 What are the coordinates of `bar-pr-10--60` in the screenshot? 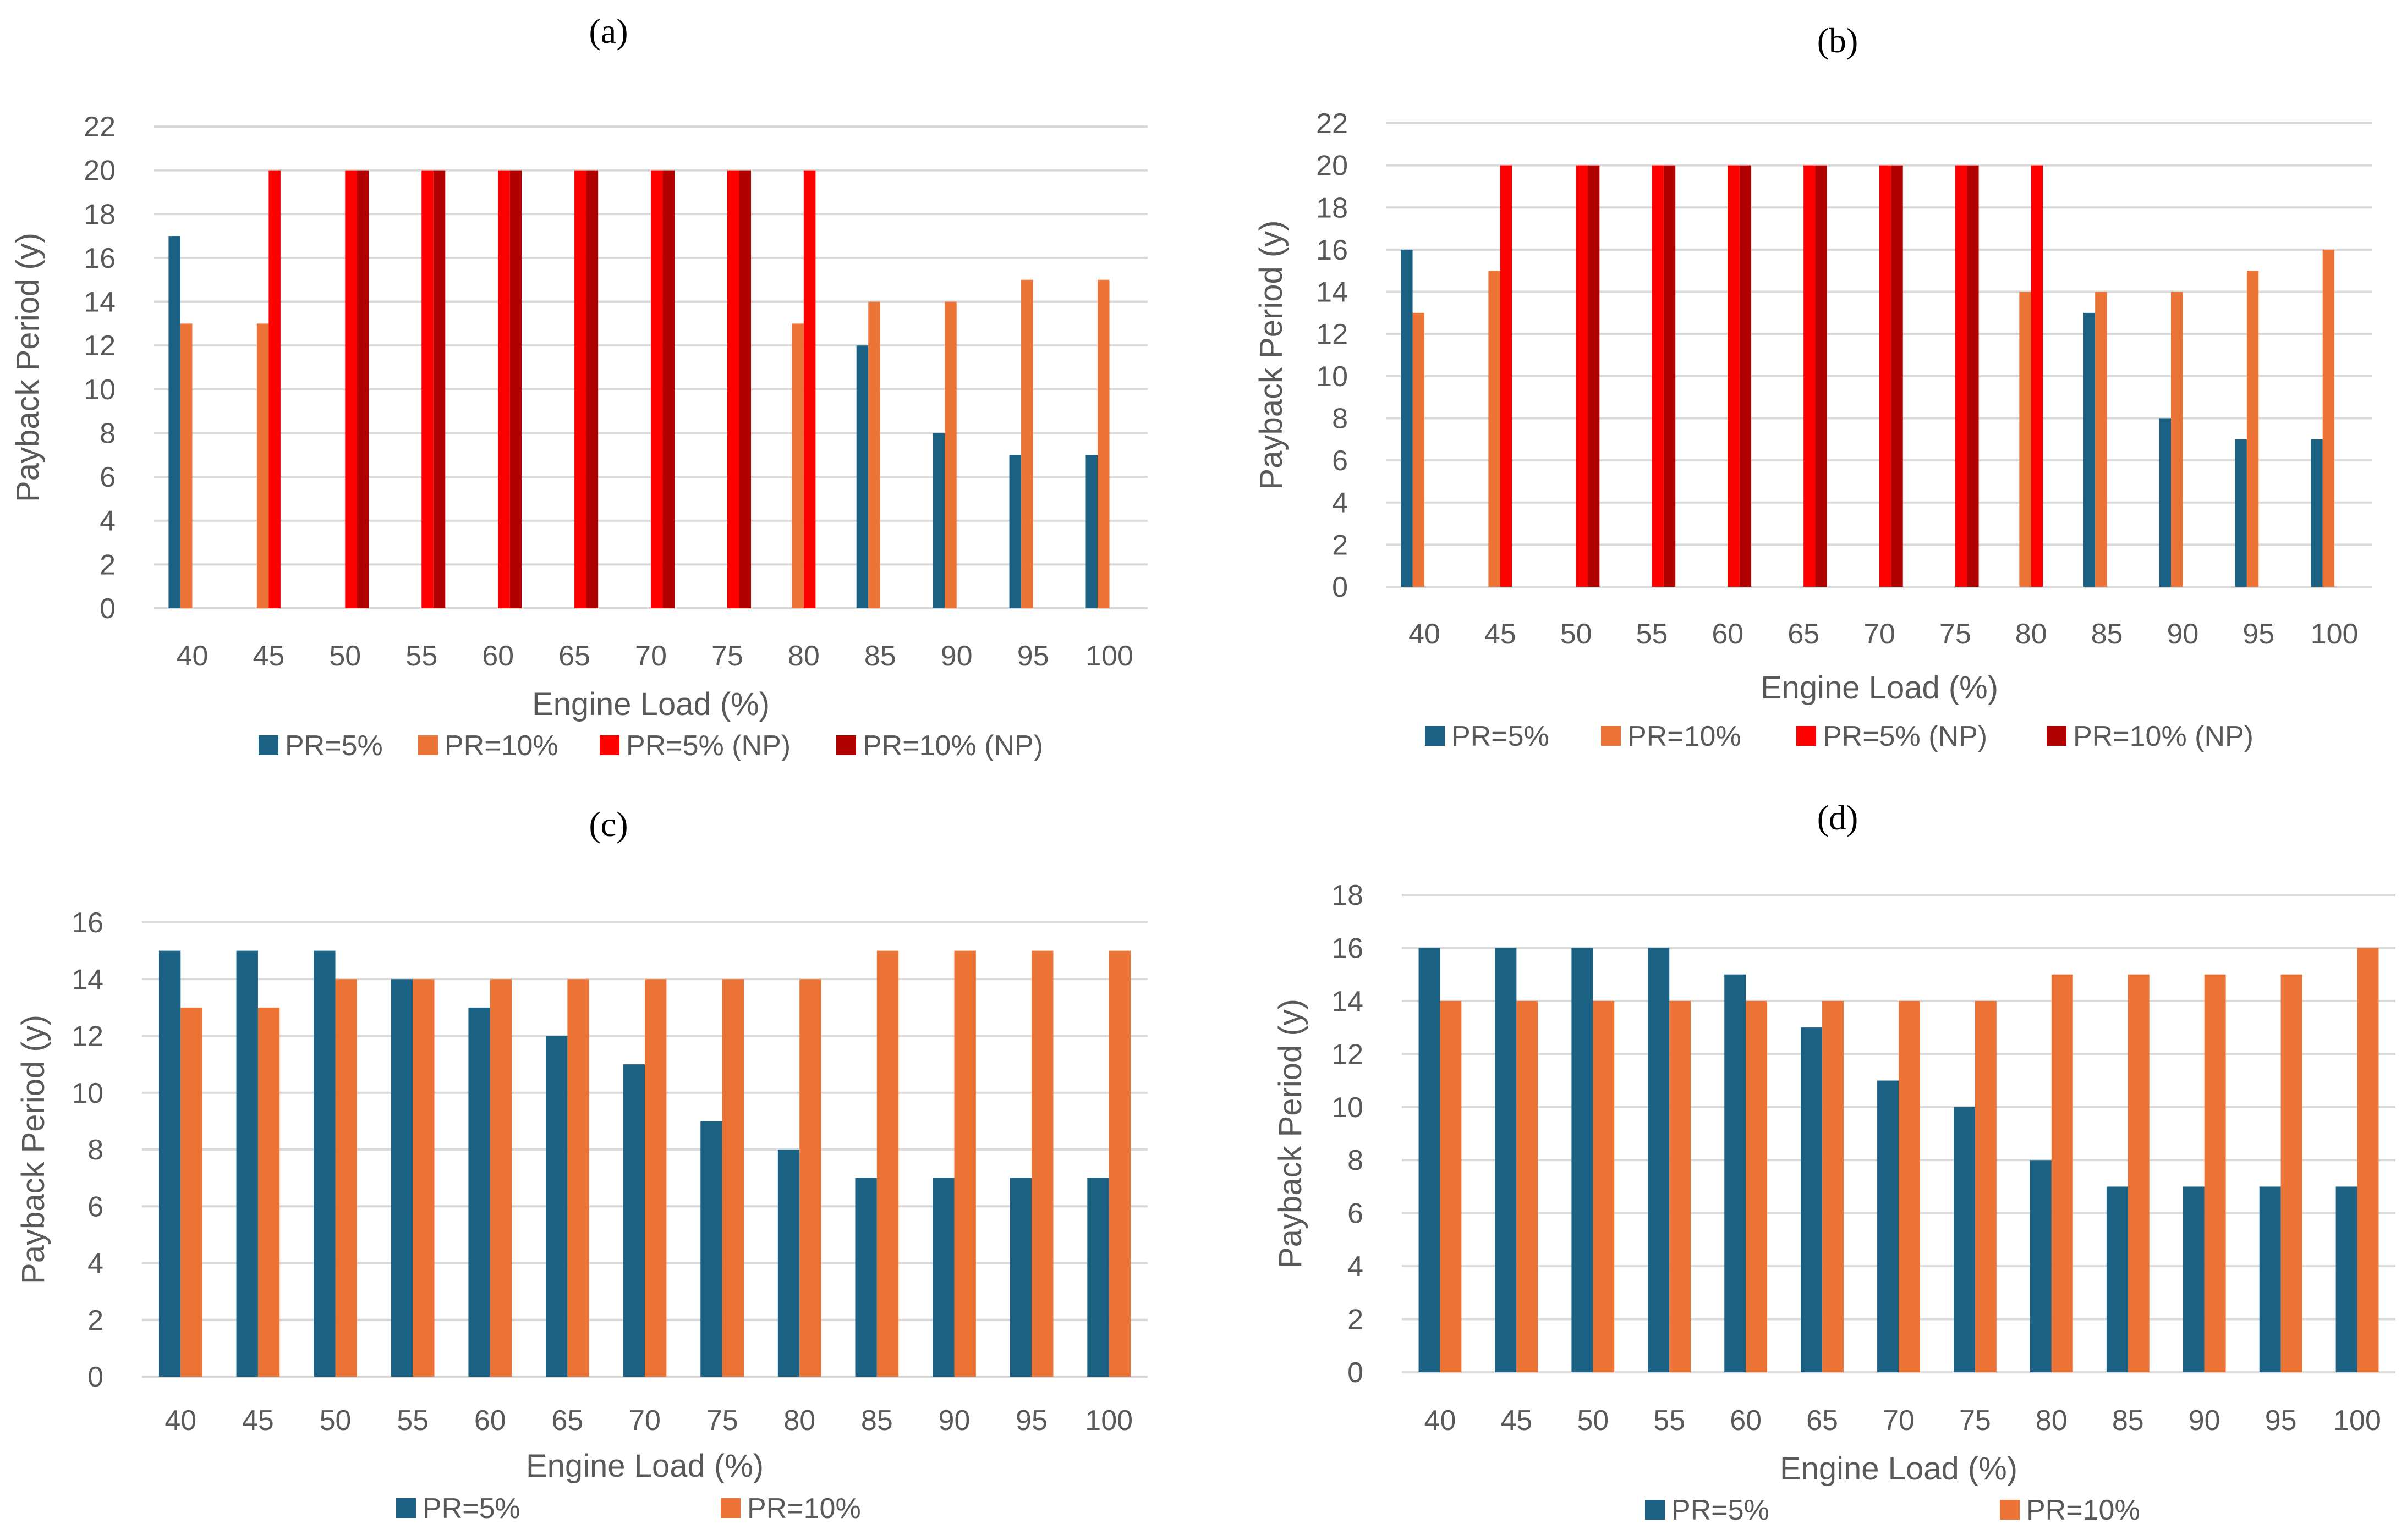 It's located at (501, 1178).